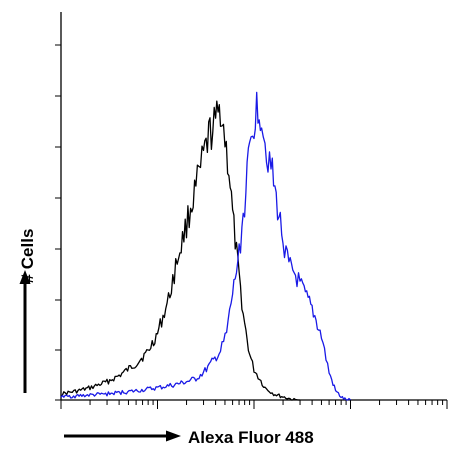 The image size is (459, 457). Describe the element at coordinates (173, 436) in the screenshot. I see `x-axis-arrowhead-icon` at that location.